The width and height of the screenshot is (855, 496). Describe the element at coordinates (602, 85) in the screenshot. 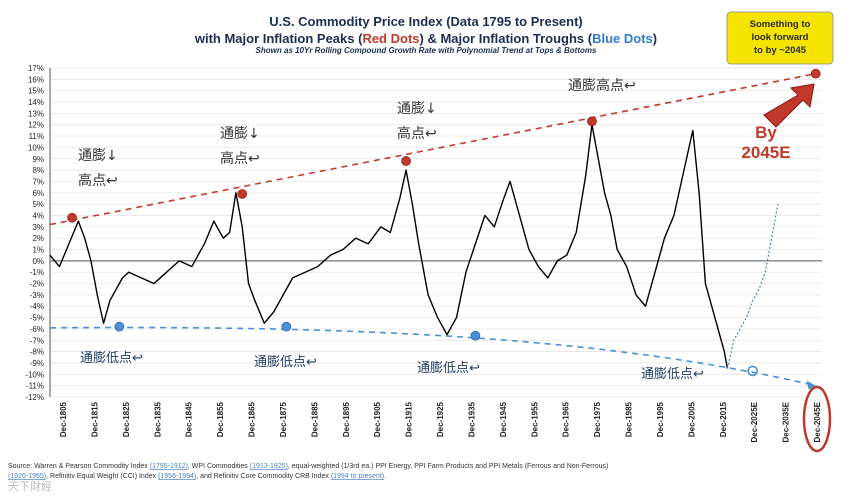

I see `annotation-peak-4-line-1: 通膨高点↩` at that location.